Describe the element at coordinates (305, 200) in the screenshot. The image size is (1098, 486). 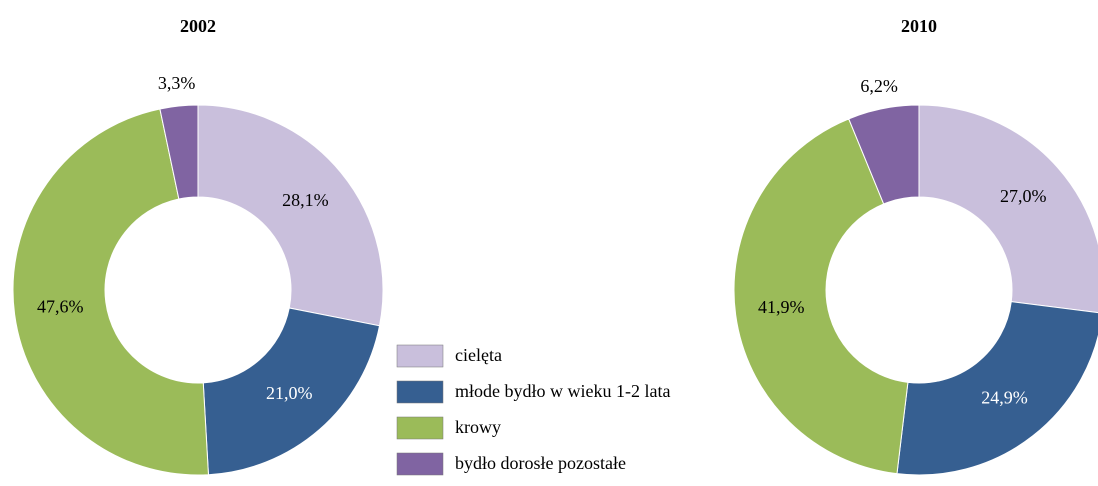
I see `data-label: 28,1%` at that location.